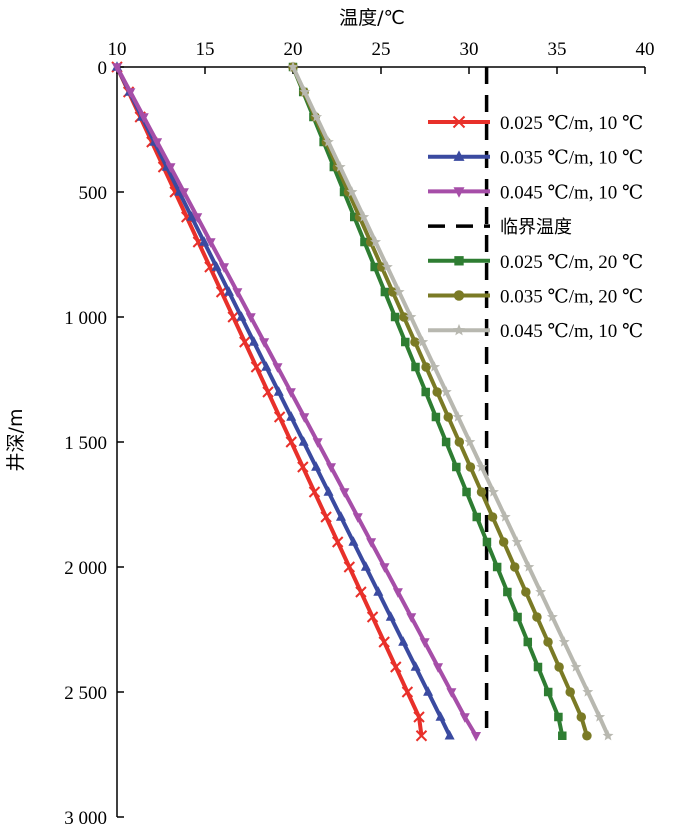 This screenshot has width=700, height=827. I want to click on y-tick-label: 500, so click(93, 193).